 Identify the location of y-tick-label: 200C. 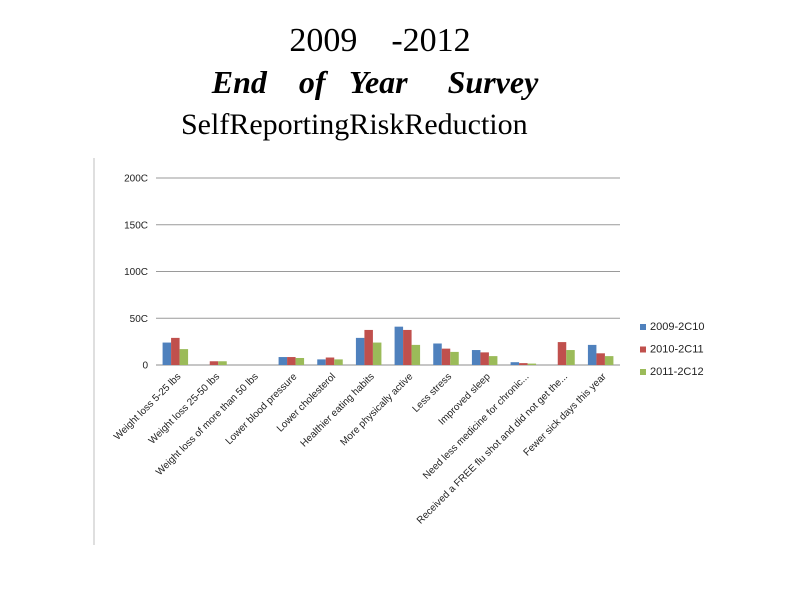
(136, 179).